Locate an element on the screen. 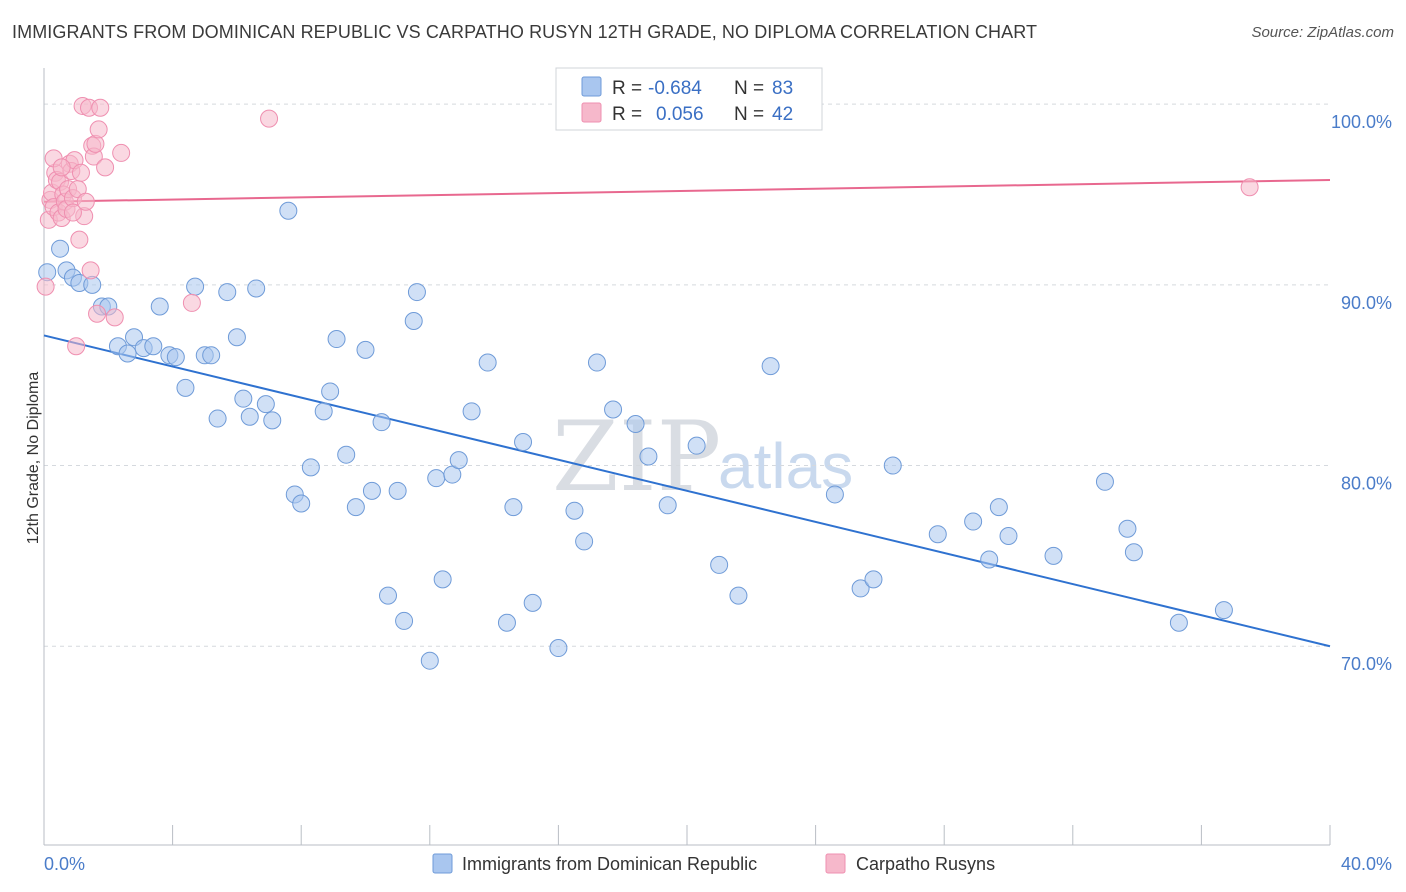  bottom-legend-swatch-pink is located at coordinates (835, 863).